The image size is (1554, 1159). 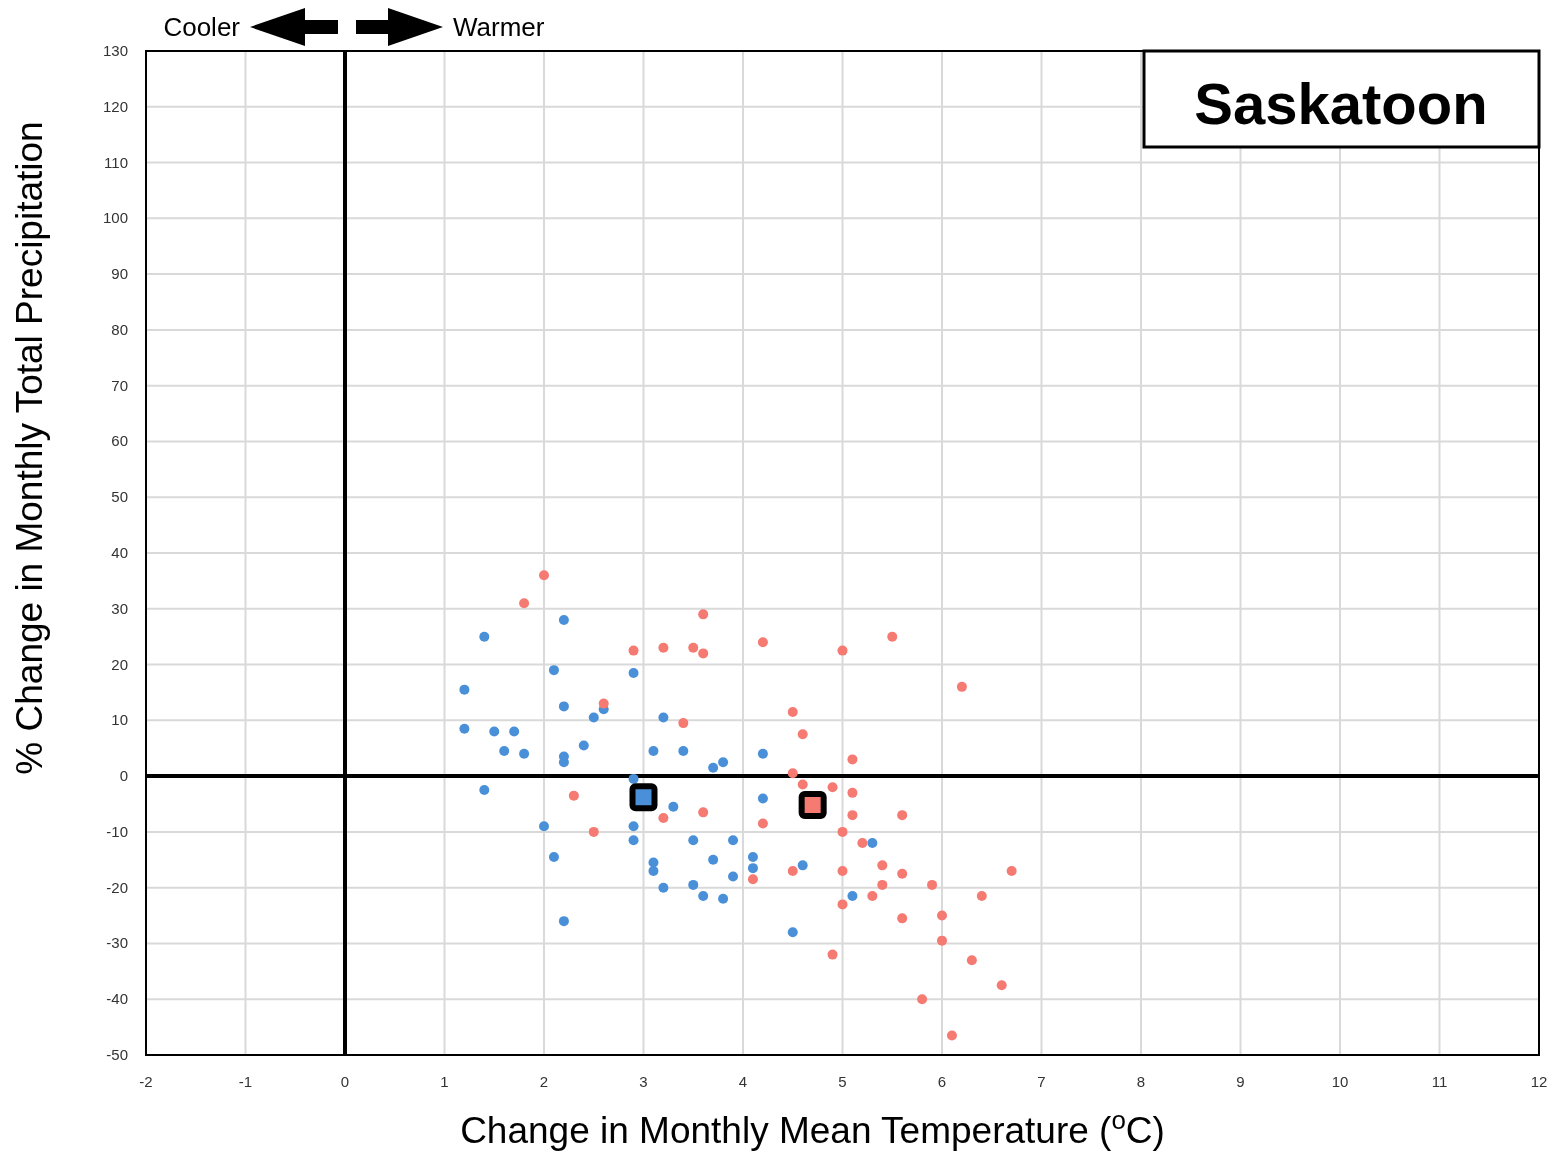 I want to click on y-tick-label: 130, so click(x=115, y=50).